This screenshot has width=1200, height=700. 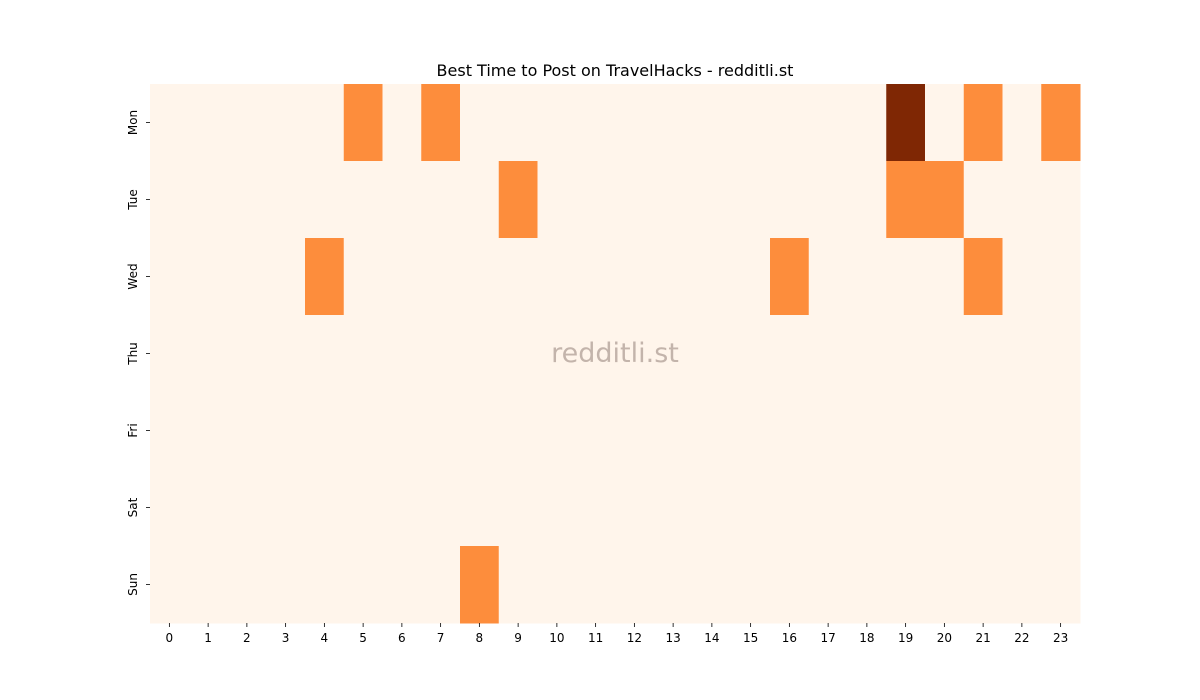 I want to click on y-tick-label: Tue, so click(x=133, y=200).